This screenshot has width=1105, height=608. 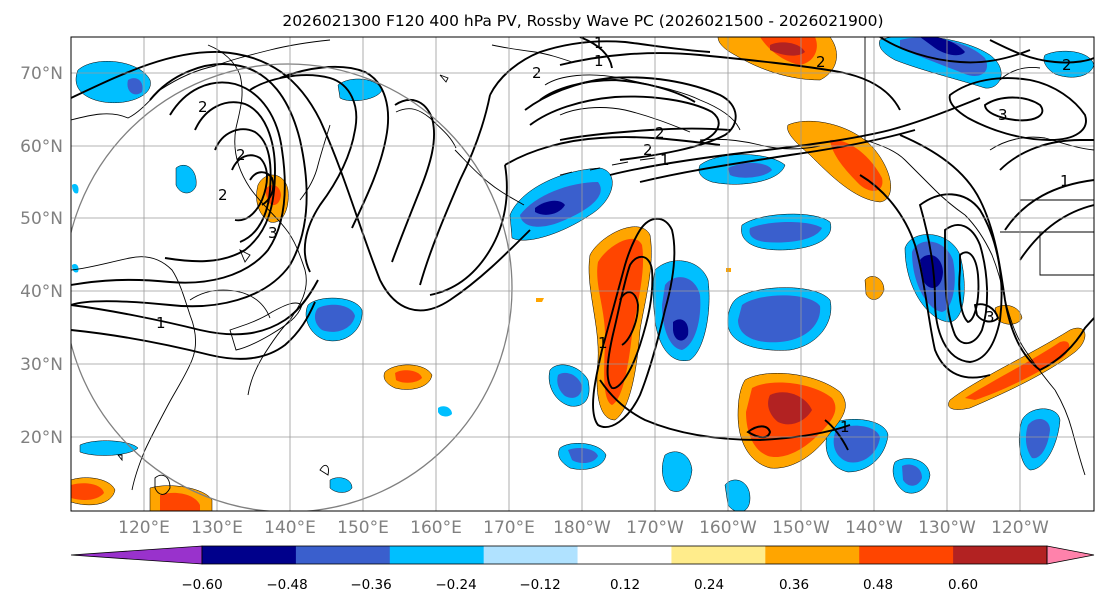 I want to click on lon-label: 140°E, so click(x=290, y=528).